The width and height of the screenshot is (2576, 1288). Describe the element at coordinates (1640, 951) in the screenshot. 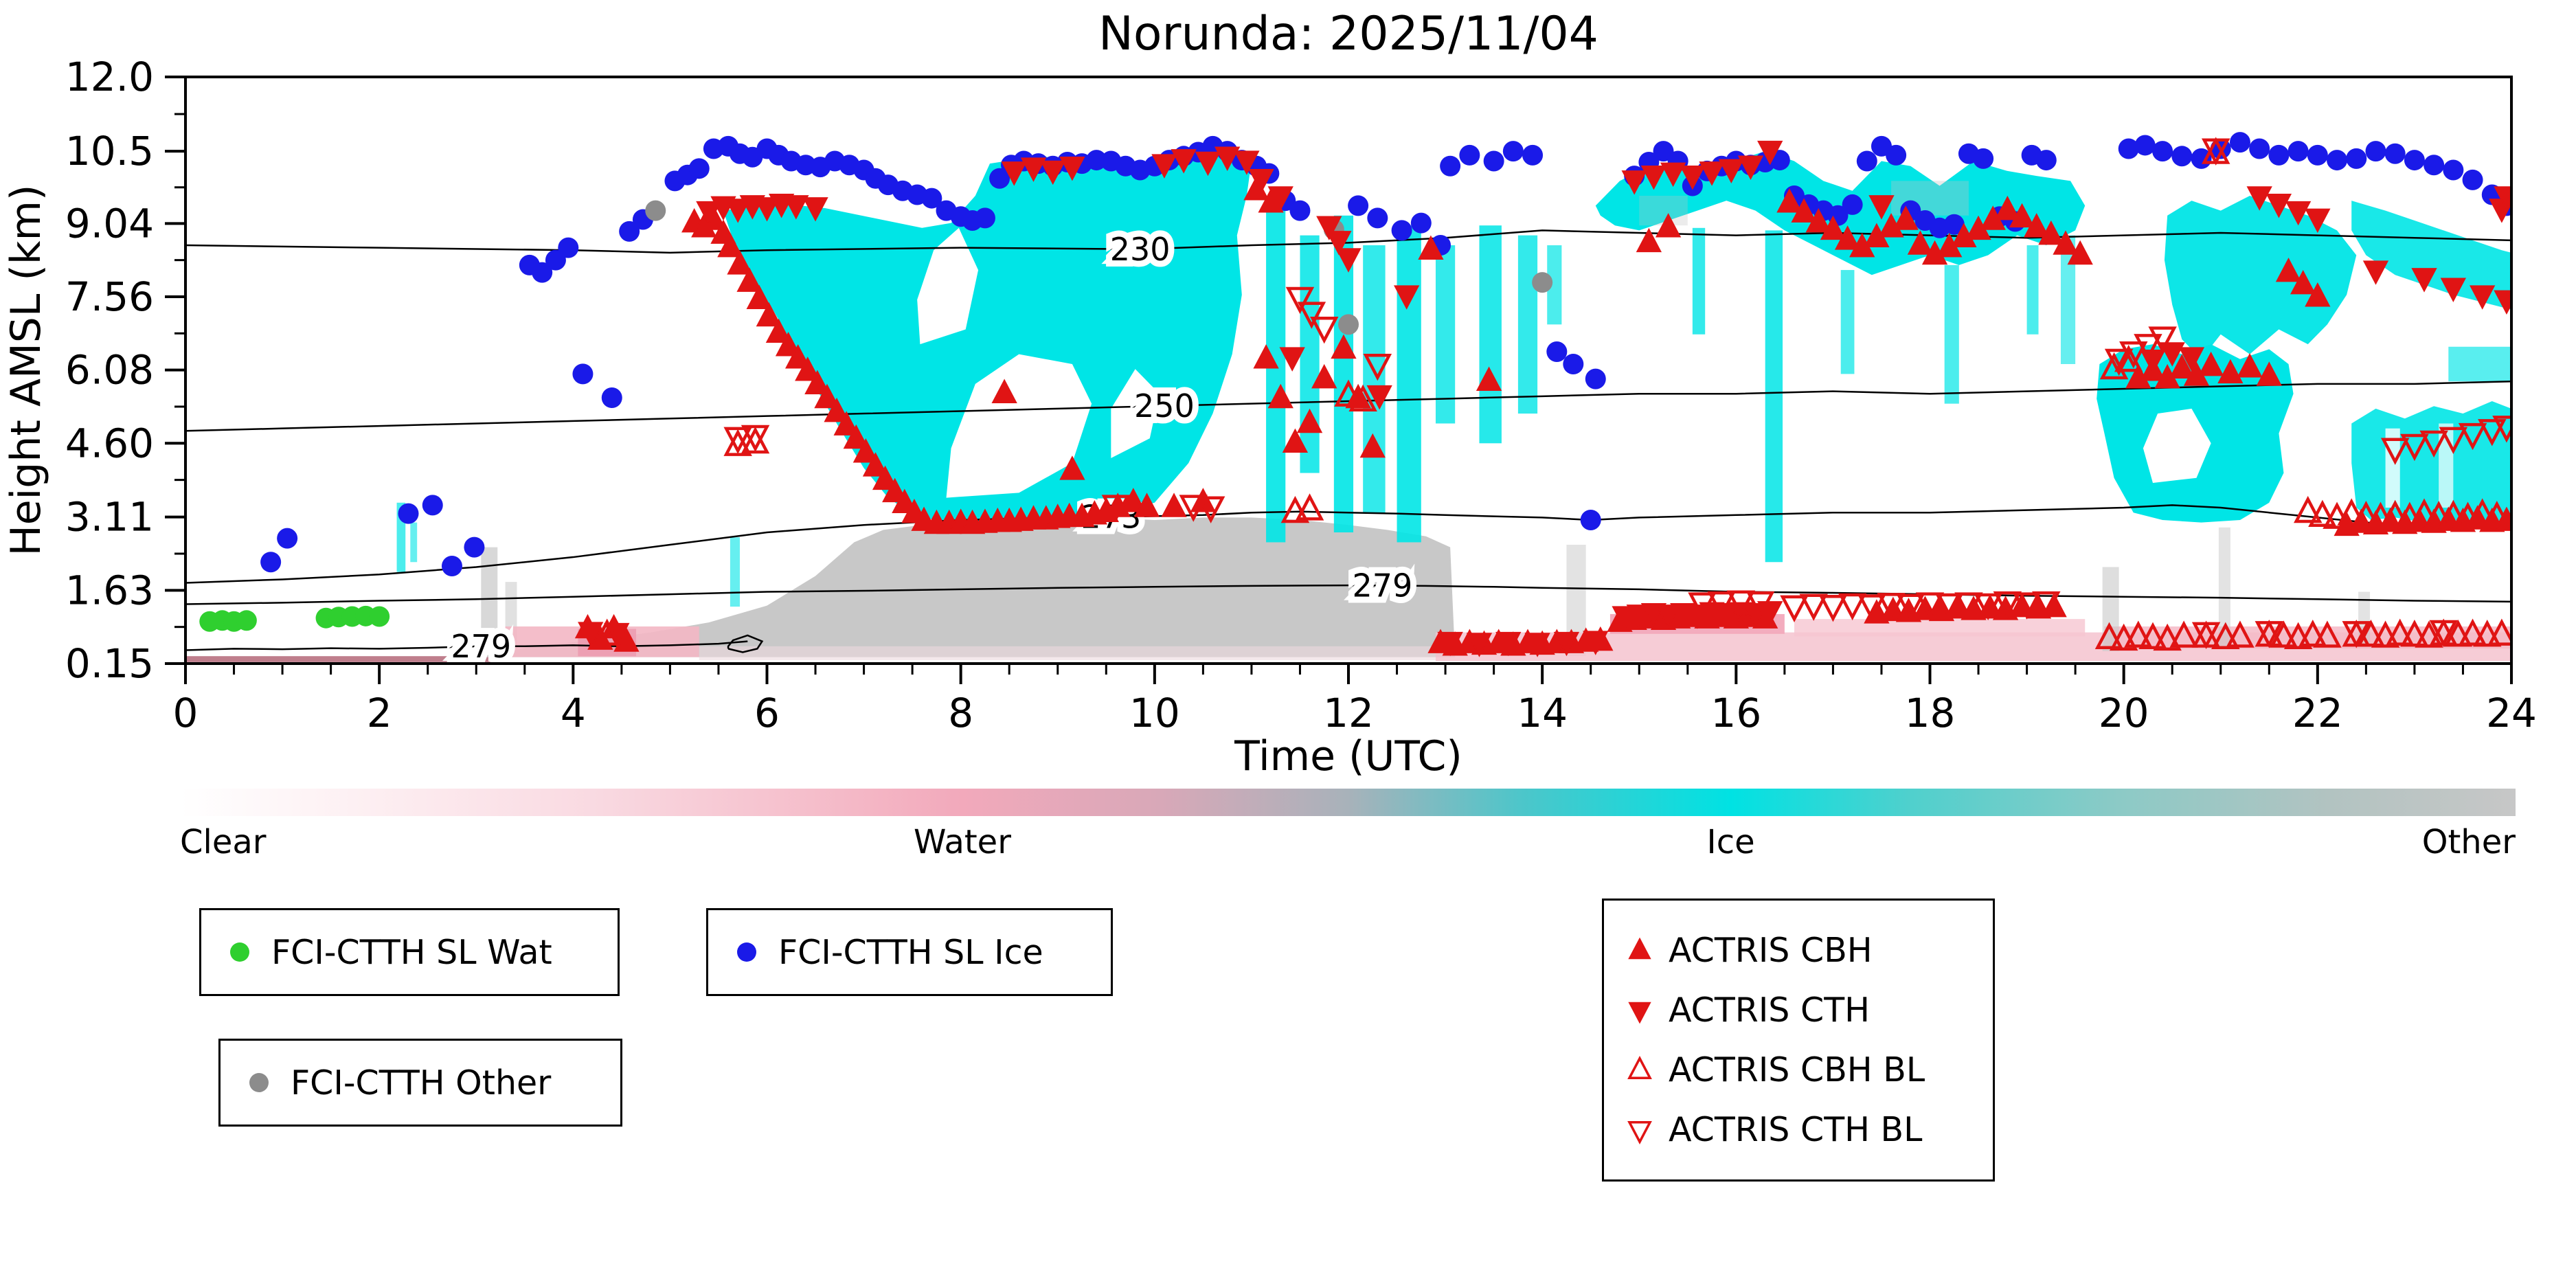

I see `triangle-up-icon` at that location.